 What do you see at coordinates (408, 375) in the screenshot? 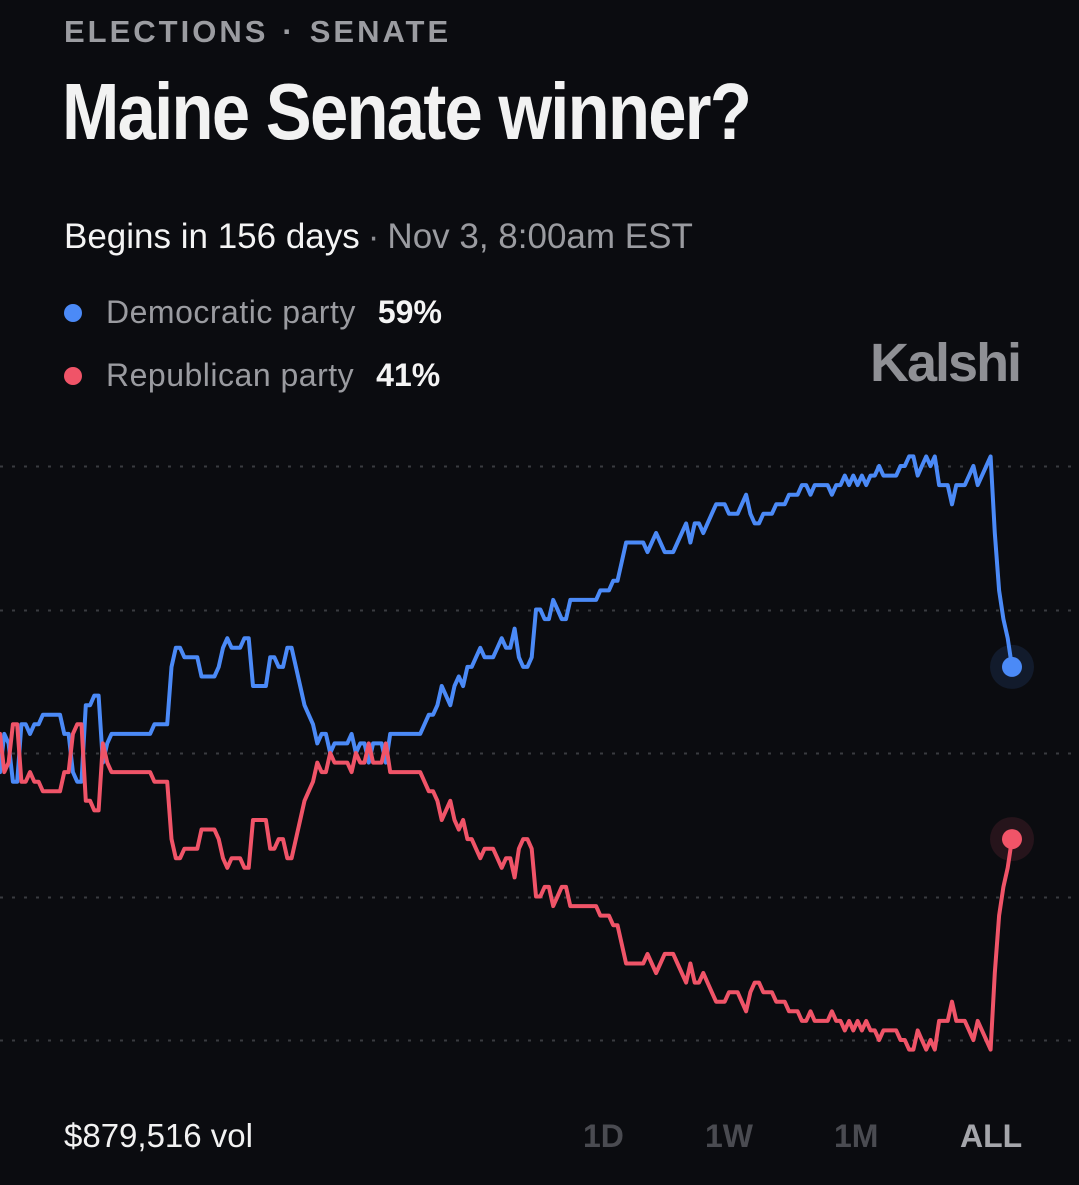
I see `legend-value: 41%` at bounding box center [408, 375].